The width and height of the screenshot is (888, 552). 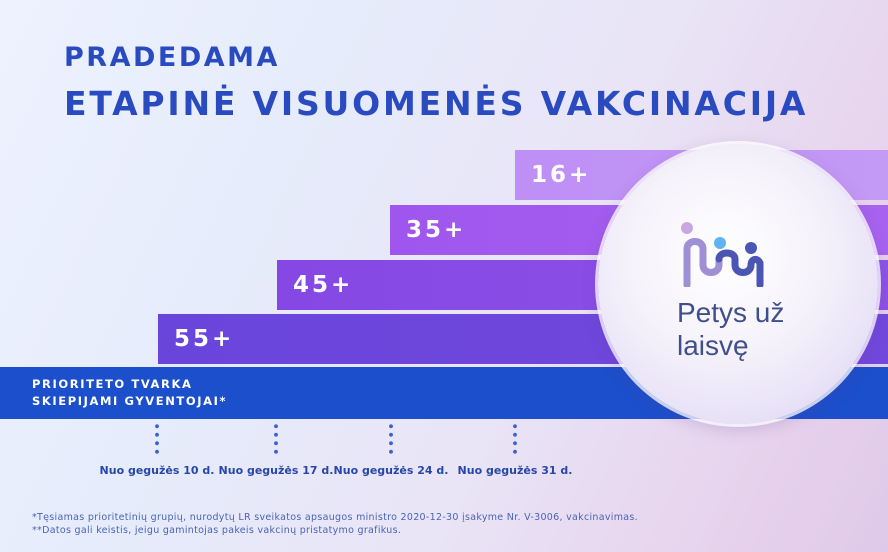 I want to click on priority-bar-line1: PRIORITETO TVARKA, so click(x=112, y=384).